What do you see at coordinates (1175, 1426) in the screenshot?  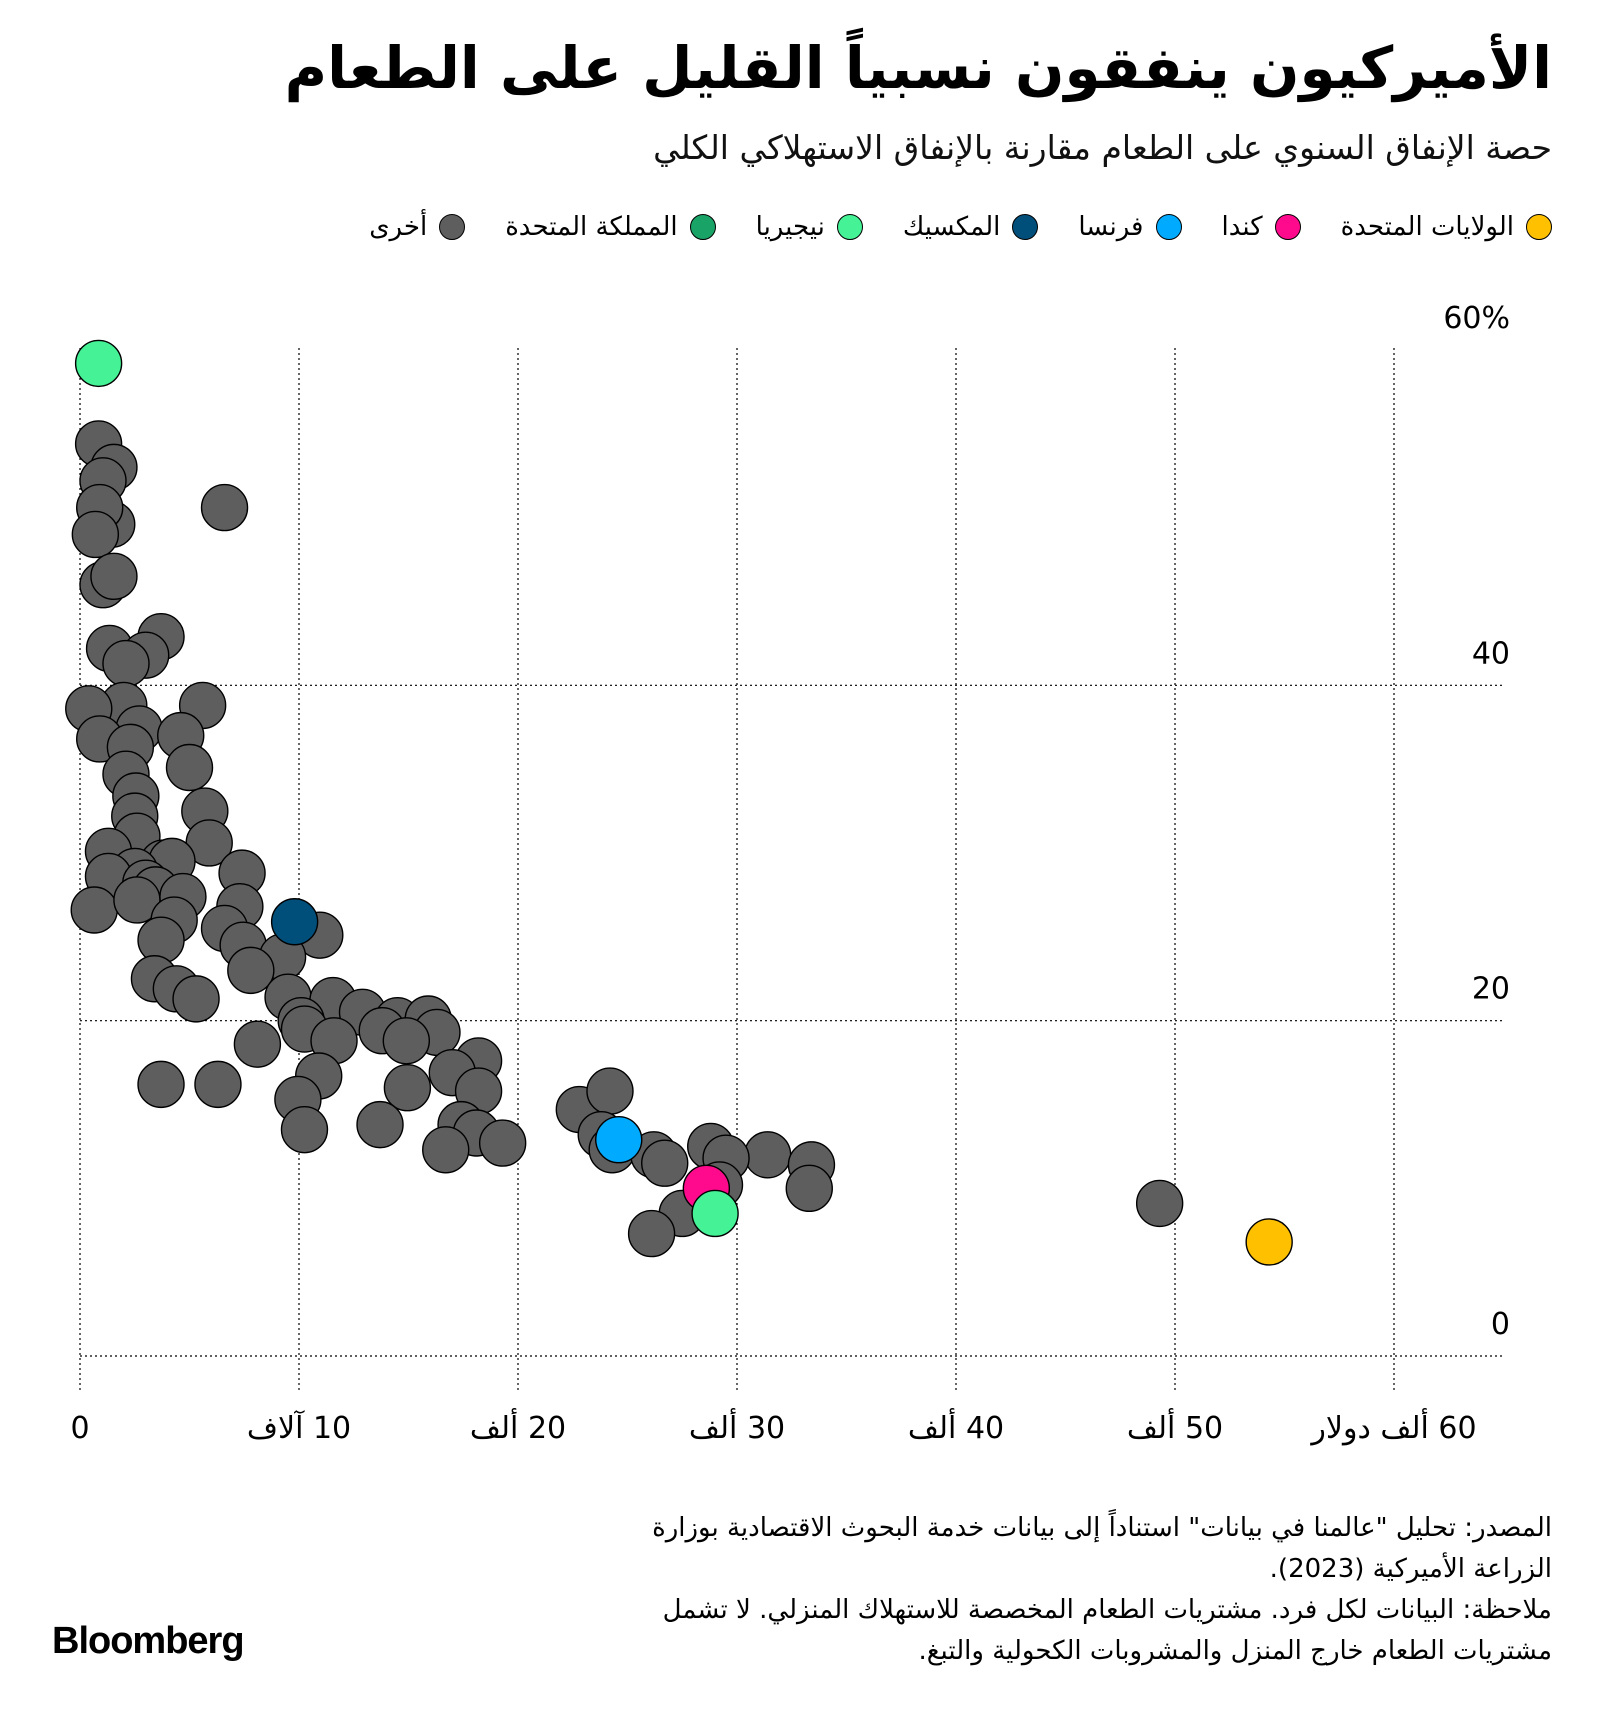 I see `x-tick-label: 50 ألف` at bounding box center [1175, 1426].